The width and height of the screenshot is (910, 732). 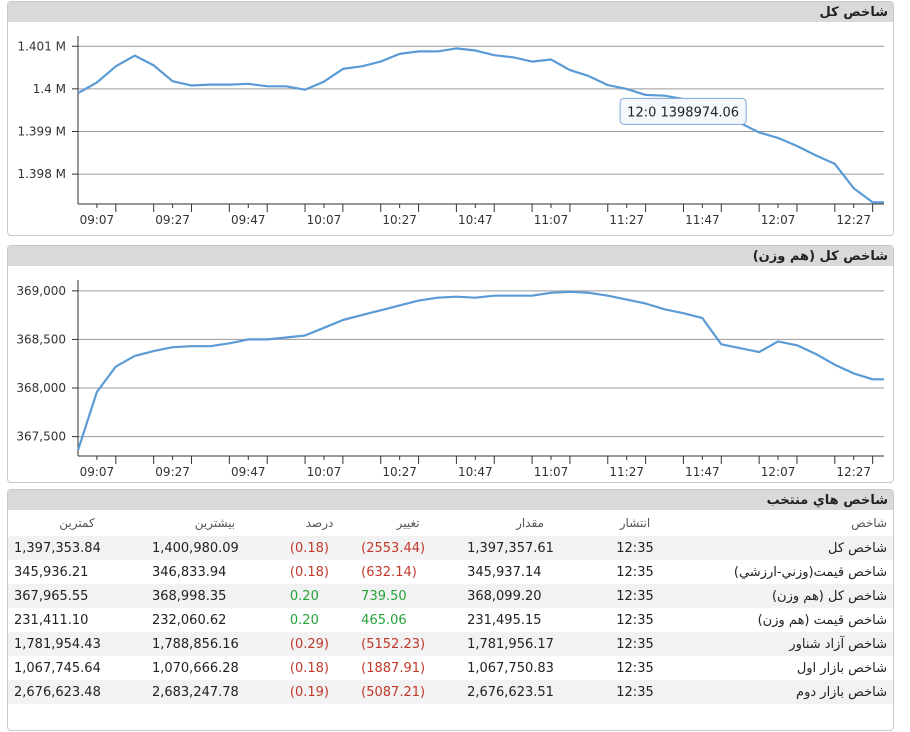 What do you see at coordinates (309, 644) in the screenshot?
I see `cell-percent: (0.29)` at bounding box center [309, 644].